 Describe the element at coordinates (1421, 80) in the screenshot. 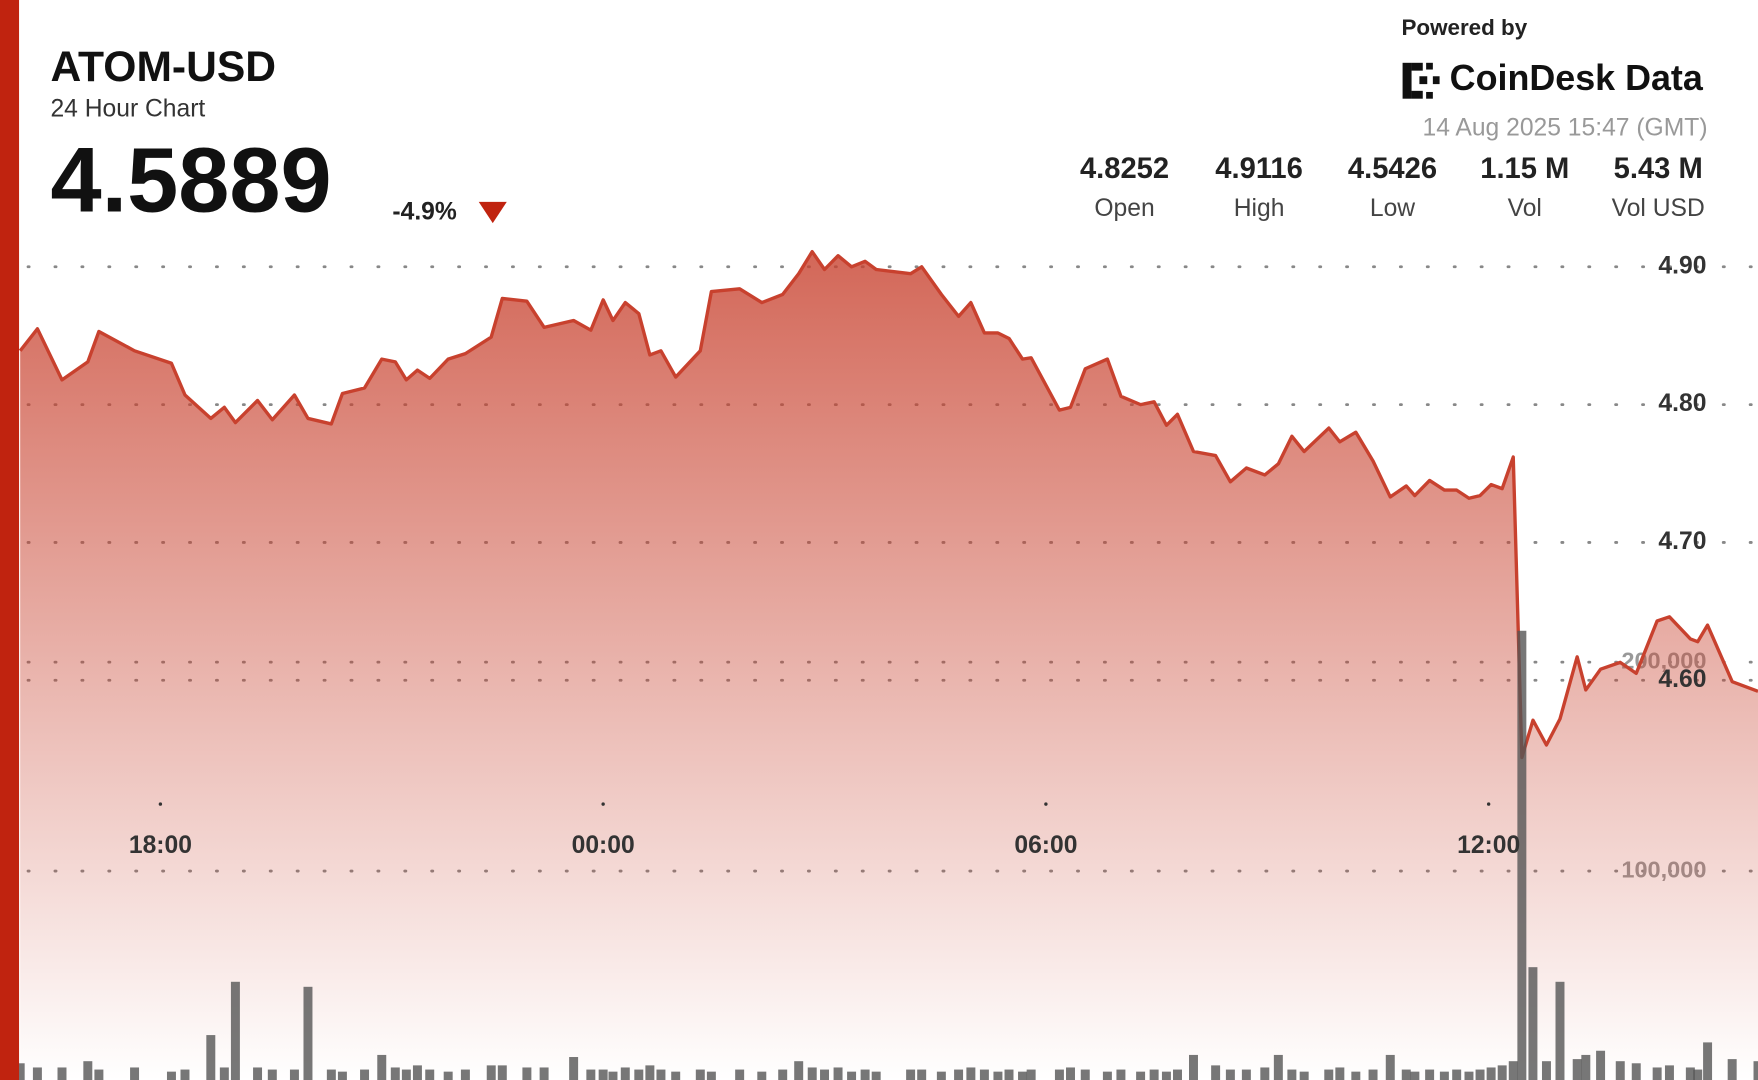

I see `brand-logo` at that location.